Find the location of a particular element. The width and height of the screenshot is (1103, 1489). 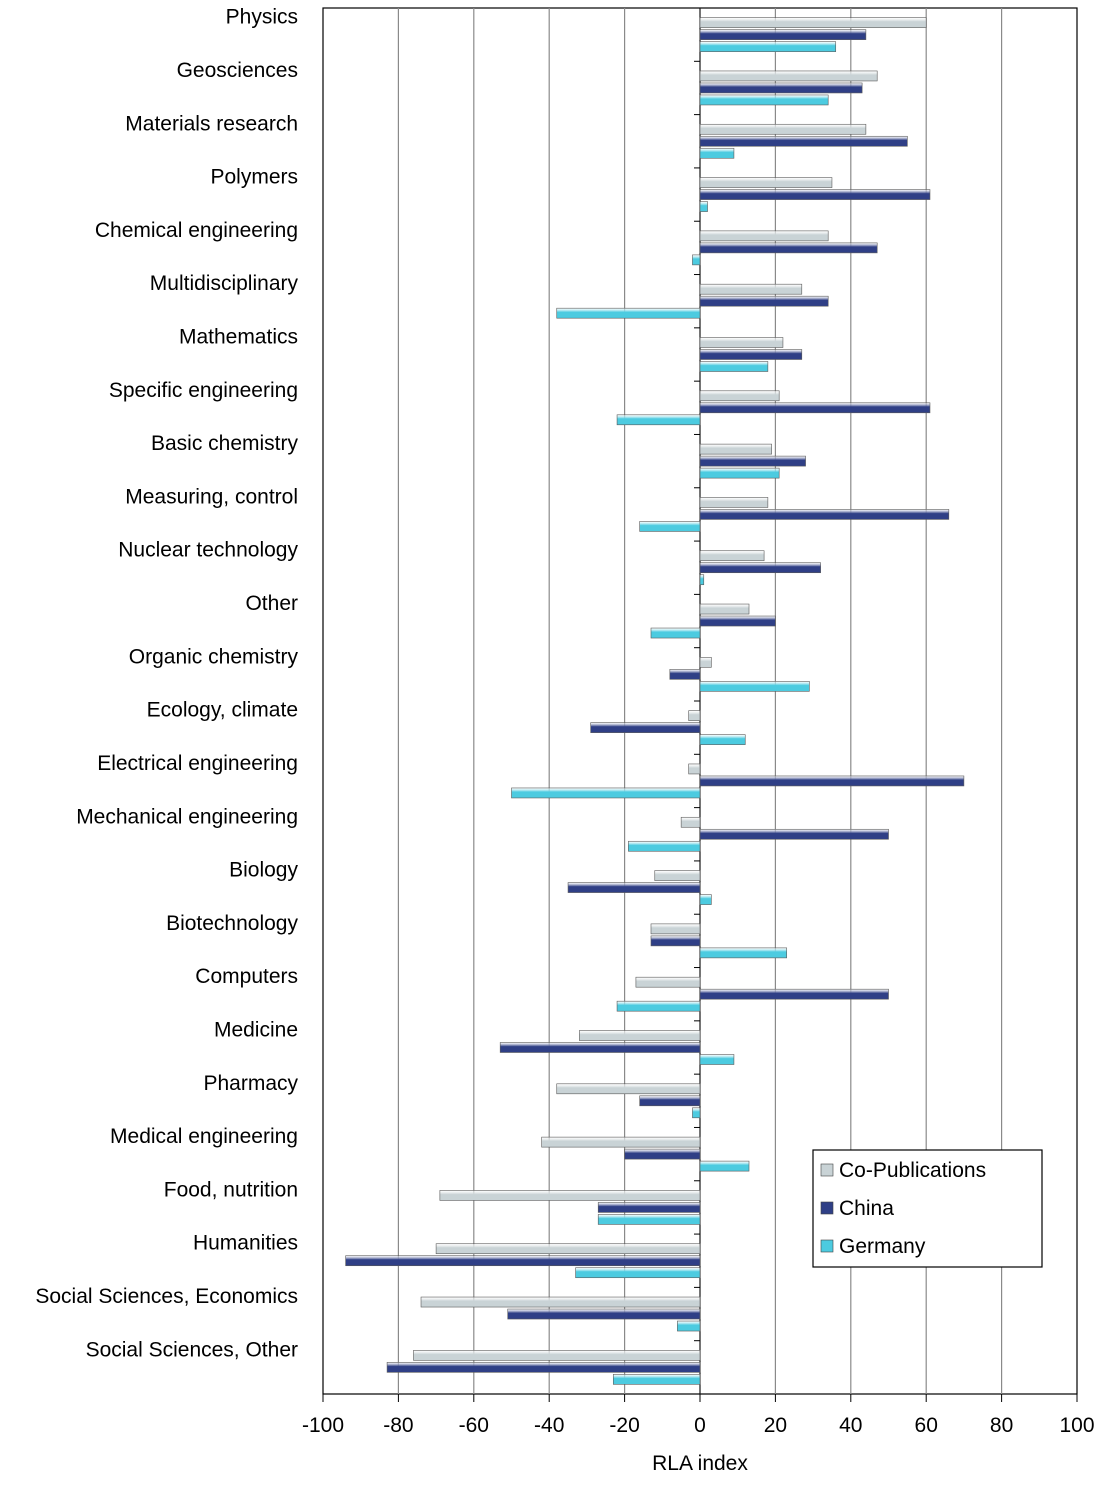

legend: Co-Publications China Germany is located at coordinates (927, 1208).